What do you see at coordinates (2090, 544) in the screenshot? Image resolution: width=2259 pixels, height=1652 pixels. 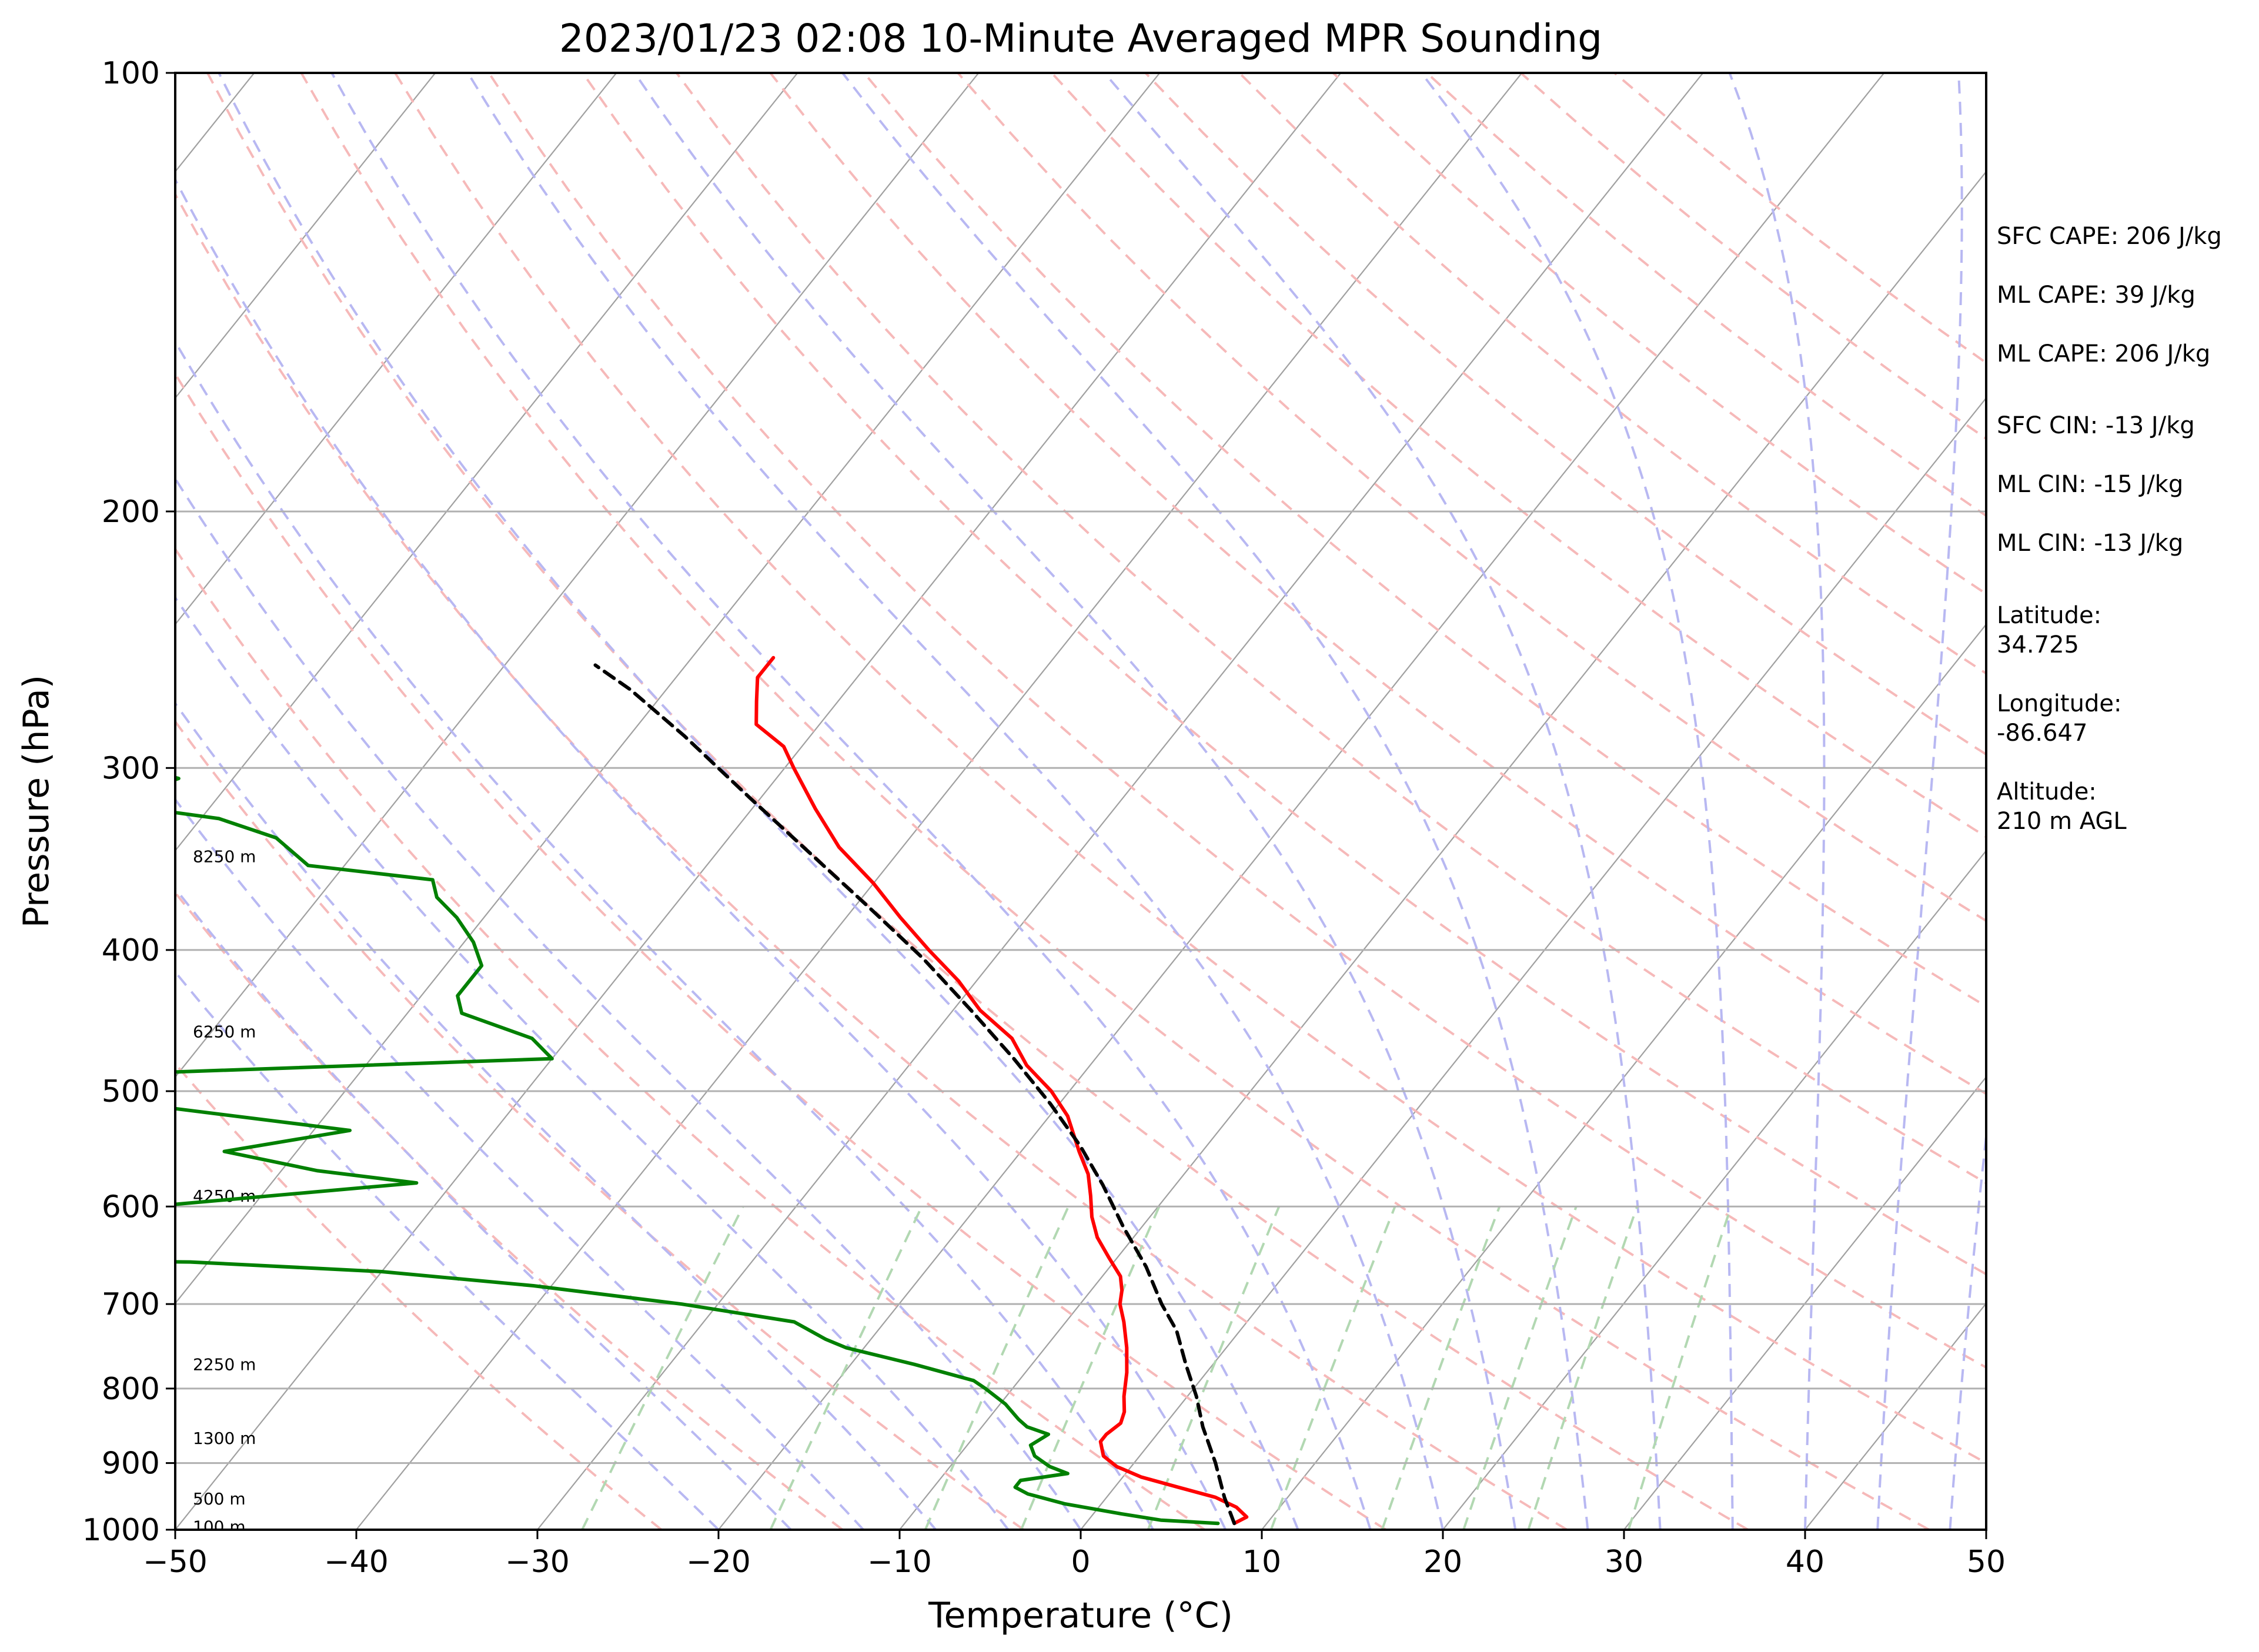 I see `stat-ml-cin-2: ML CIN: -13 J/kg` at bounding box center [2090, 544].